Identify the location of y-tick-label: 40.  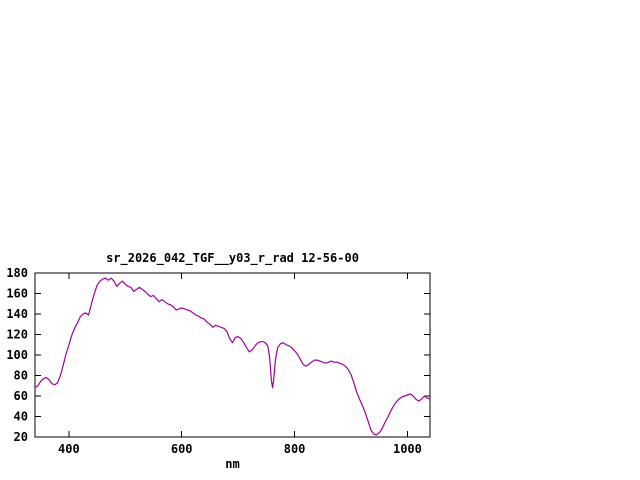
(21, 417).